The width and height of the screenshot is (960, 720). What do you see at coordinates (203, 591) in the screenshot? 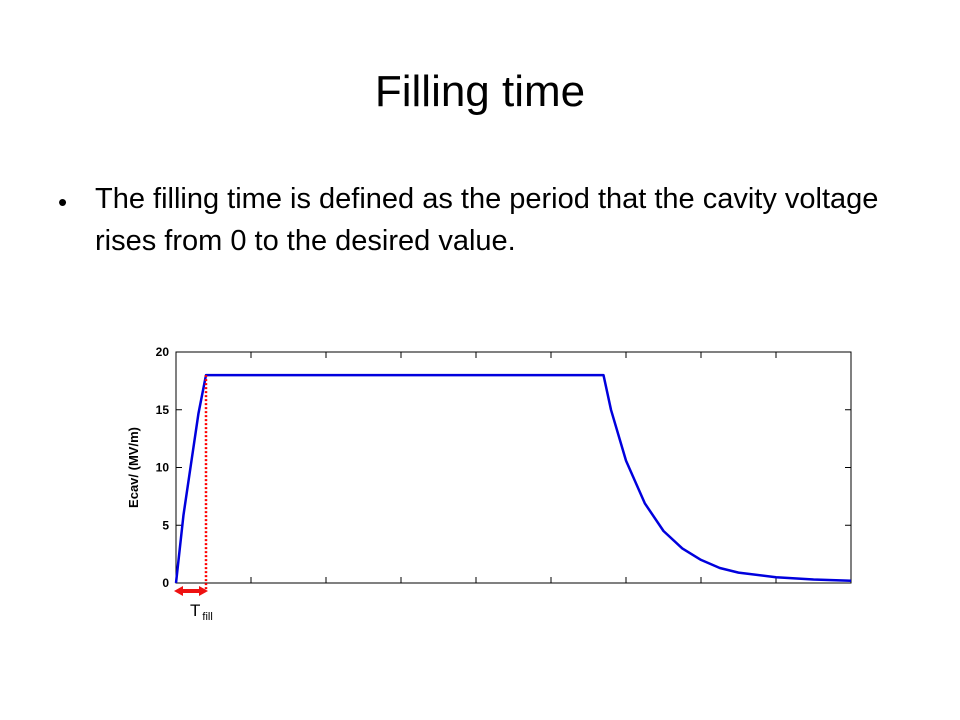
I see `fill-arrow-head-right` at bounding box center [203, 591].